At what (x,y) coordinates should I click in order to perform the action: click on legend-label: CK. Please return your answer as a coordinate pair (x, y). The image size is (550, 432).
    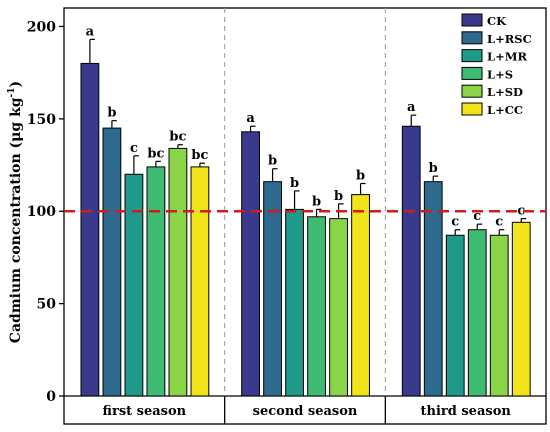
    Looking at the image, I should click on (497, 21).